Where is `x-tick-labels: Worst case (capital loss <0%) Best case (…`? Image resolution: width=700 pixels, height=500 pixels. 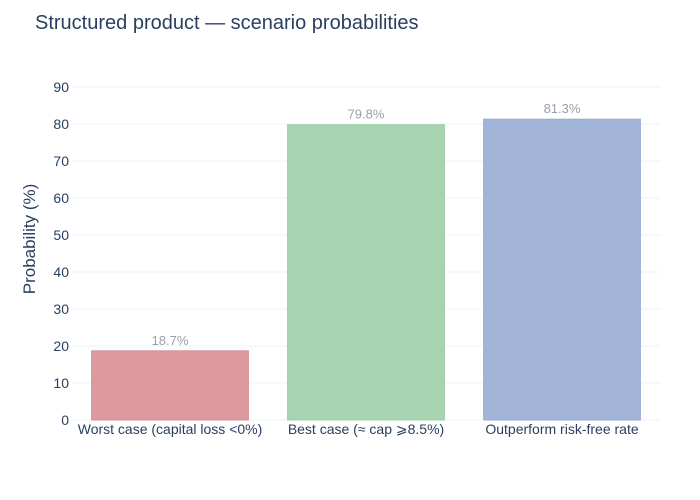 x-tick-labels: Worst case (capital loss <0%) Best case (… is located at coordinates (358, 429).